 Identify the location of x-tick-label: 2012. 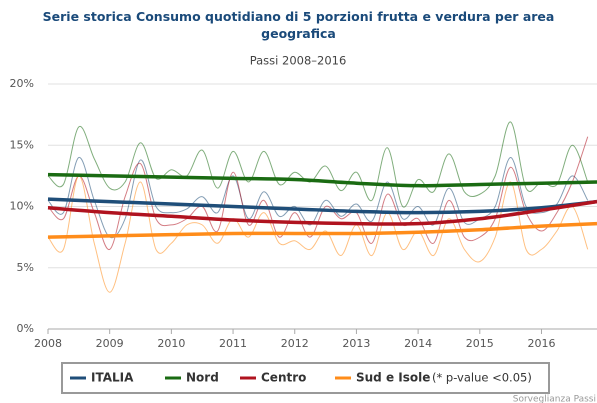
(295, 343).